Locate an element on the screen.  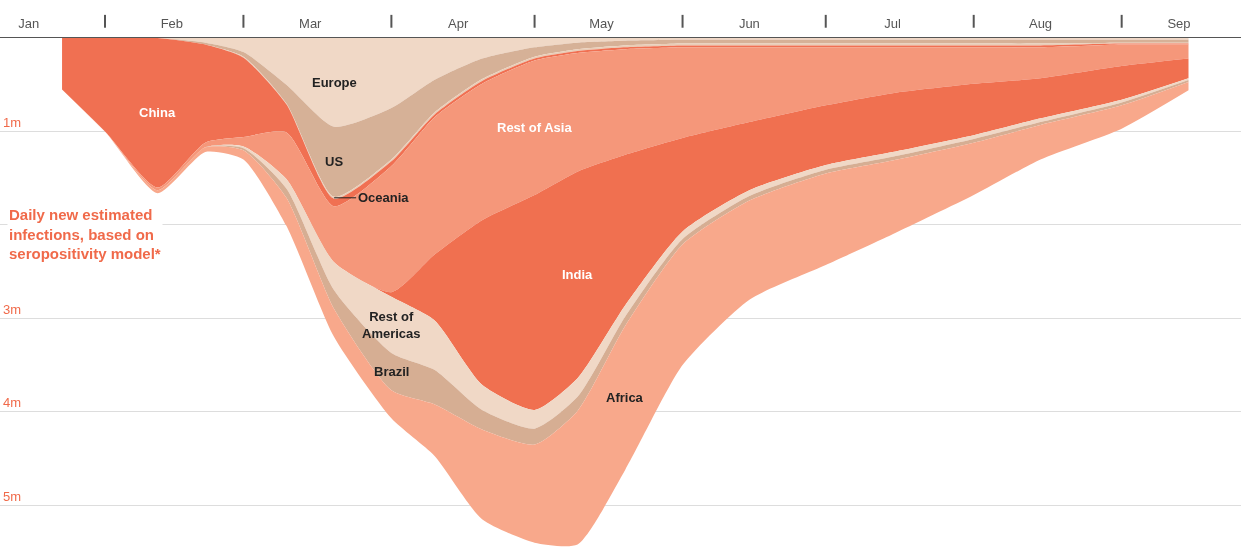
series-label: India is located at coordinates (578, 274).